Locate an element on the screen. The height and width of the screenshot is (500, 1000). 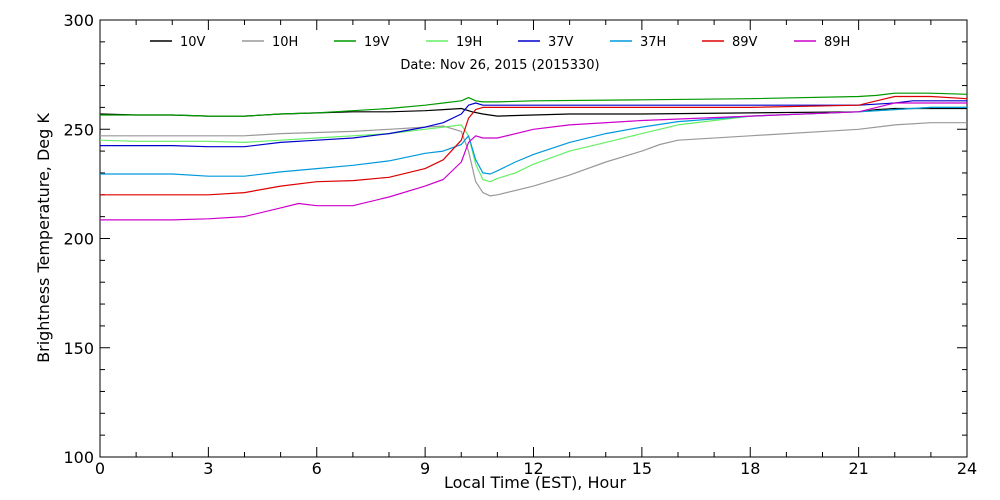
series-line-37h is located at coordinates (533, 141).